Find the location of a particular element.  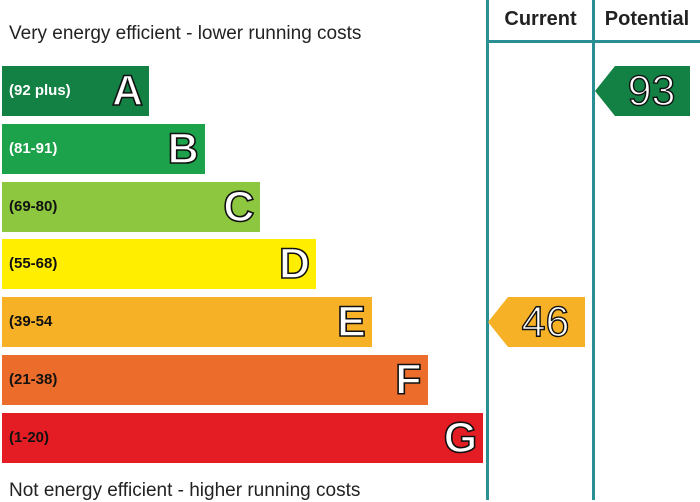

band-letter: E is located at coordinates (351, 322).